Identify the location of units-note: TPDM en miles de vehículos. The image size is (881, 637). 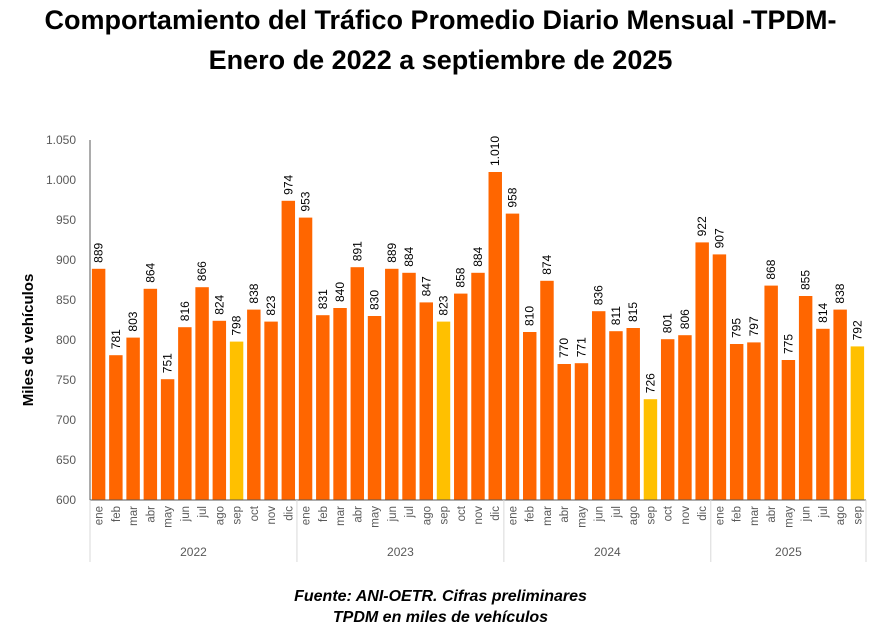
(440, 617).